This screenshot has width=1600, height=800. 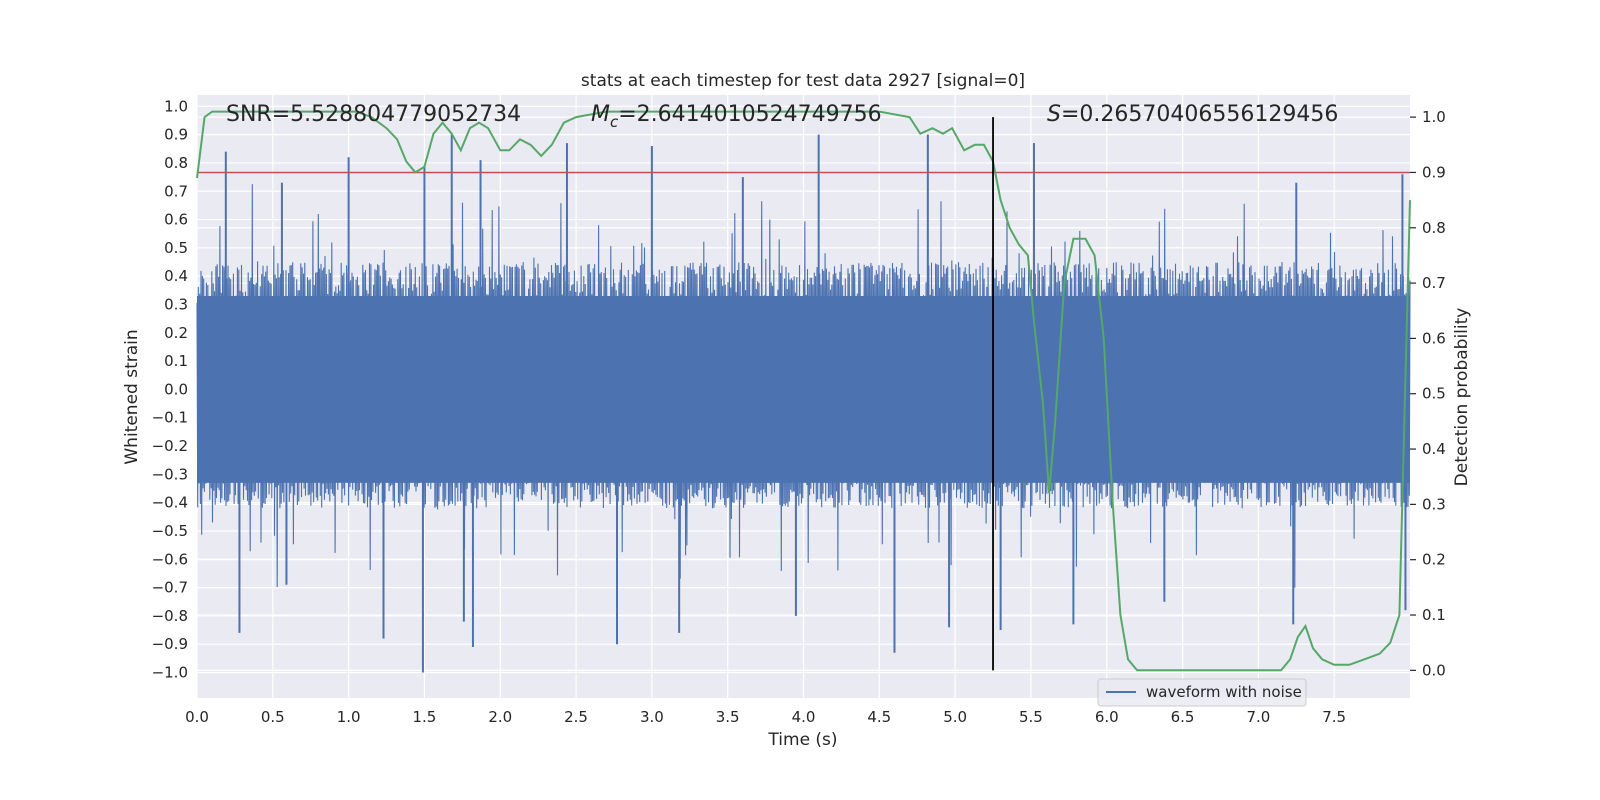 I want to click on x-tick-label: 6.5, so click(x=1183, y=717).